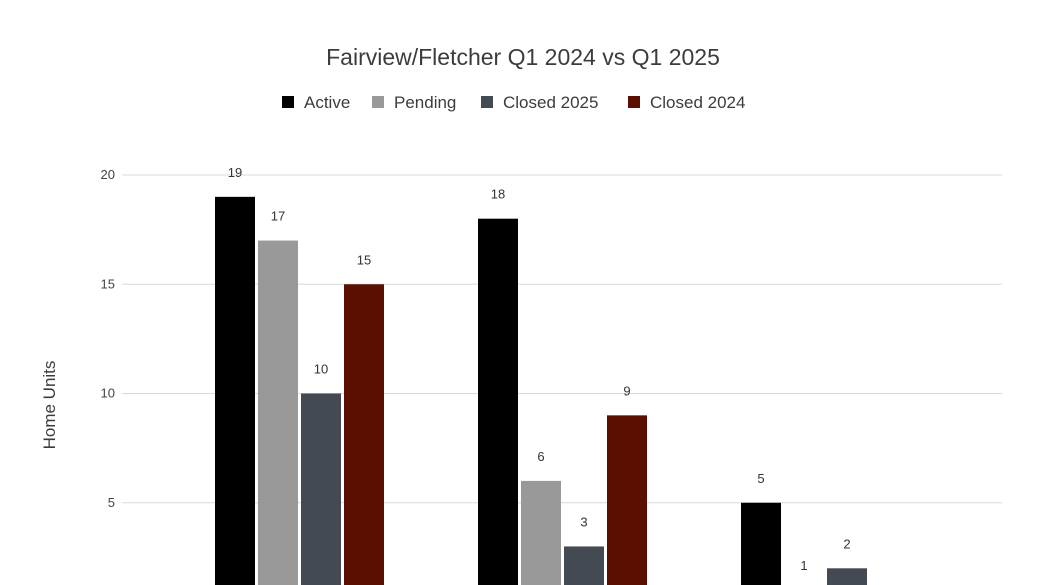 The width and height of the screenshot is (1040, 585). Describe the element at coordinates (108, 174) in the screenshot. I see `y-tick-label: 20` at that location.